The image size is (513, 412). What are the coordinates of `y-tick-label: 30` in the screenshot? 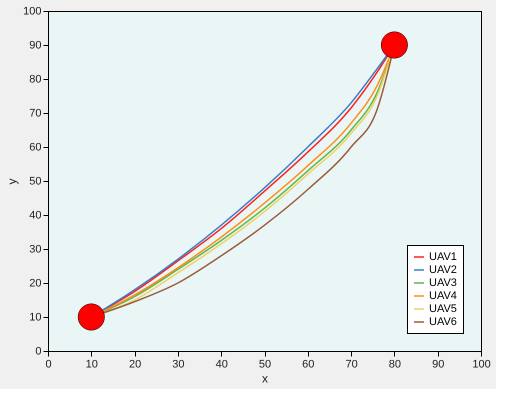 It's located at (35, 250).